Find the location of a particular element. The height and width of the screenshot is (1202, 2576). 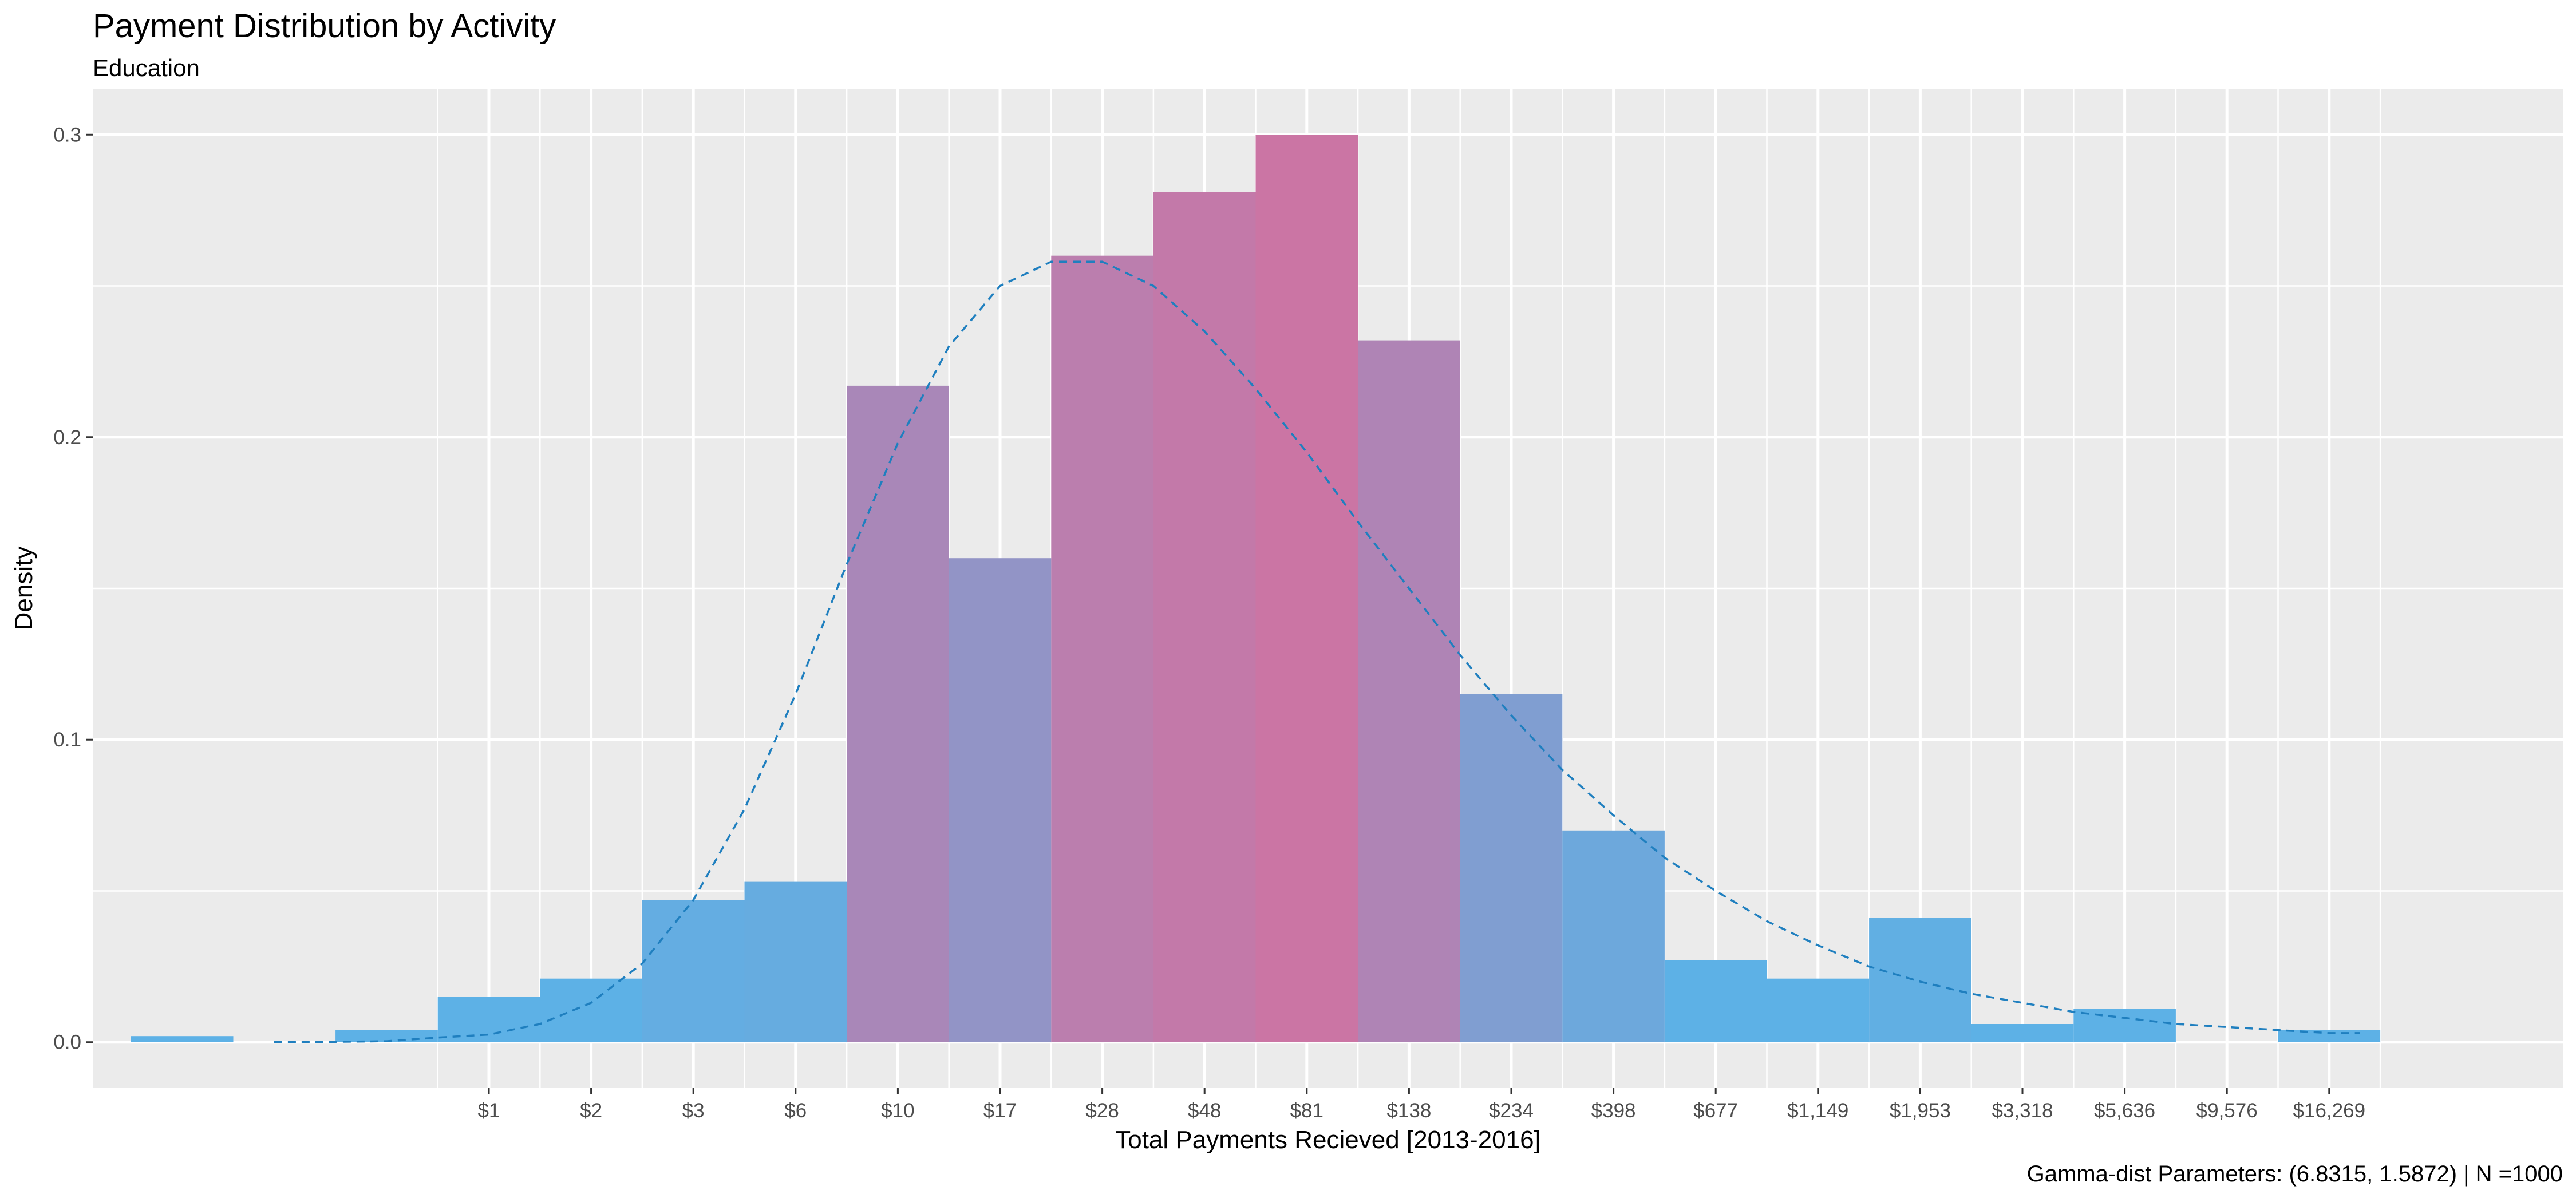

x-tick-label: $9,576 is located at coordinates (2227, 1111).